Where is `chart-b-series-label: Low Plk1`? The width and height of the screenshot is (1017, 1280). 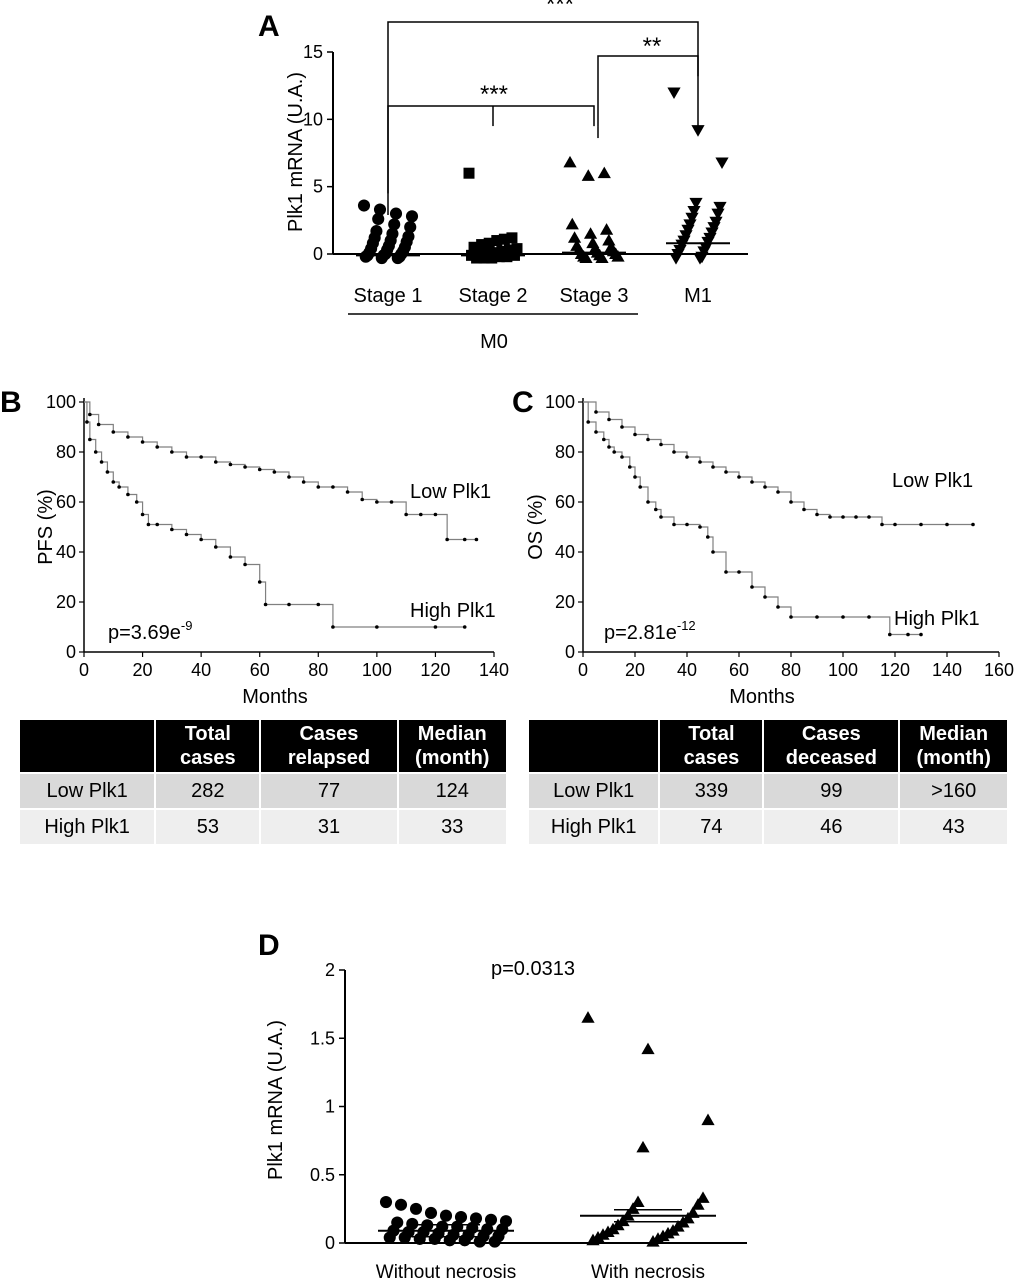
chart-b-series-label: Low Plk1 is located at coordinates (450, 492).